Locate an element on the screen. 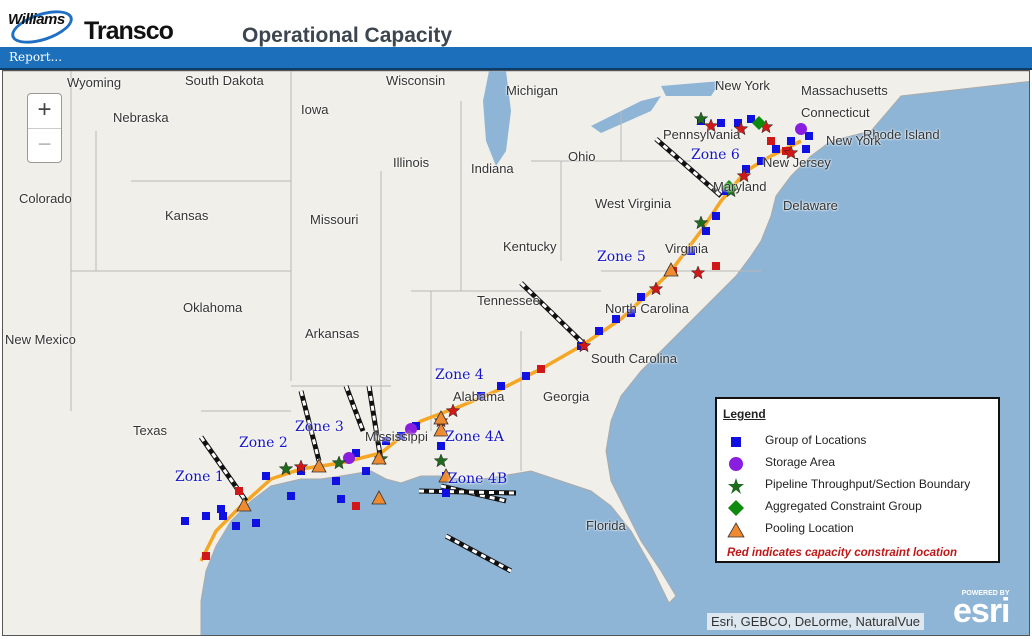  green-diamond-icon is located at coordinates (736, 508).